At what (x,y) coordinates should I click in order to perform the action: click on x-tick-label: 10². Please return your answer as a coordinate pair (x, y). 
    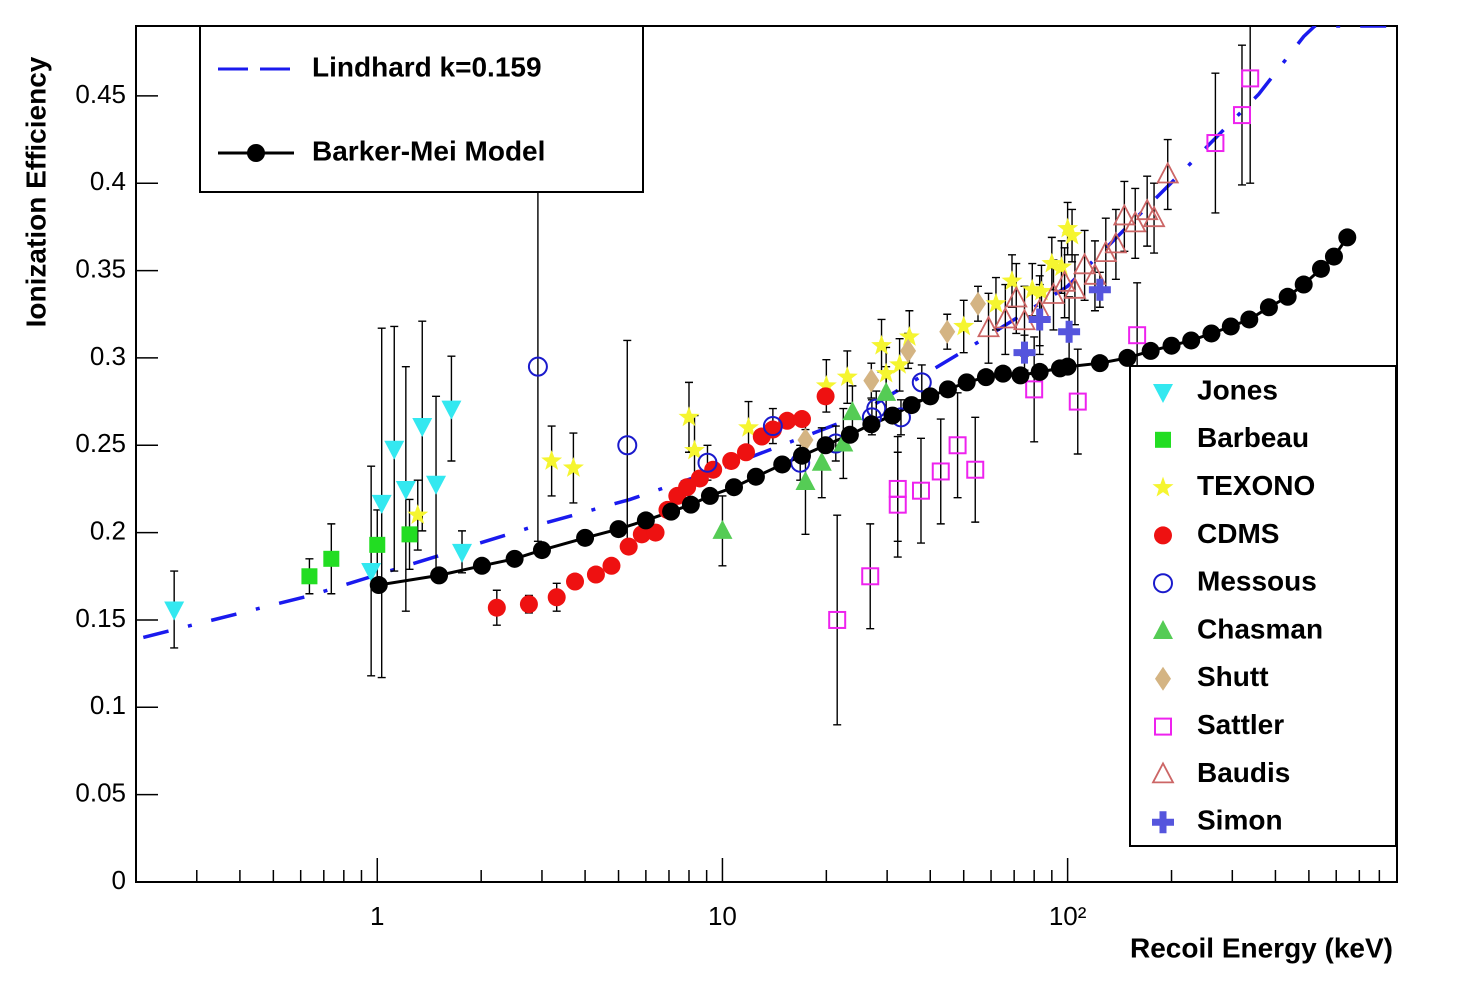
    Looking at the image, I should click on (1068, 916).